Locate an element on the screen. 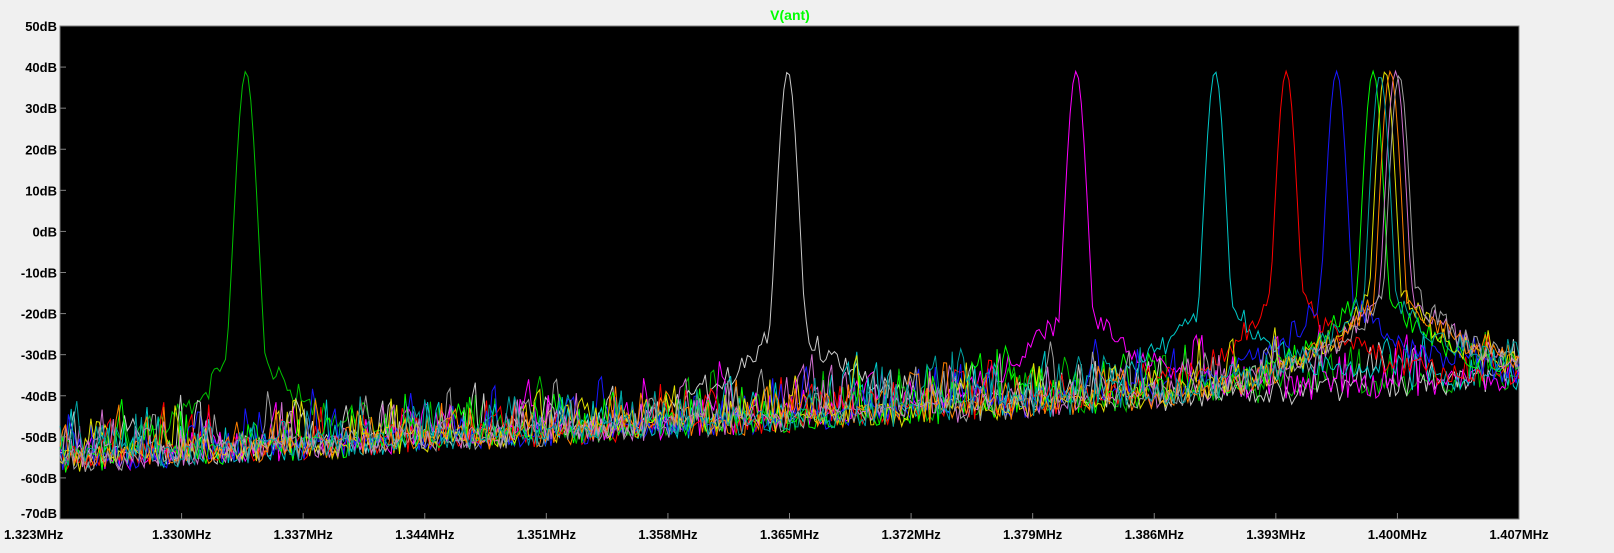 The image size is (1614, 553). y-tick-label: -10dB is located at coordinates (39, 273).